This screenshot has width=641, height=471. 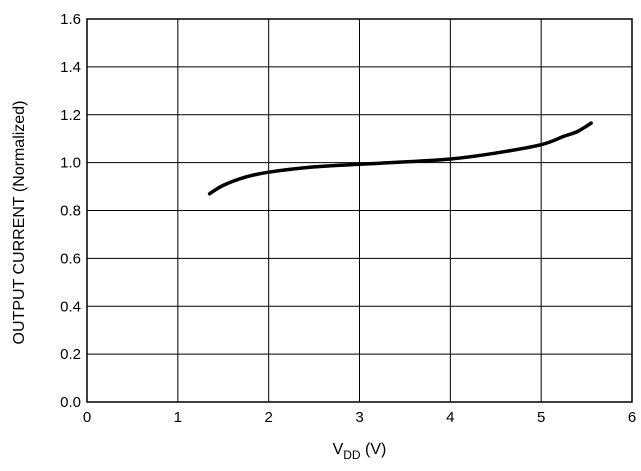 I want to click on x-tick-label: 3, so click(x=359, y=417).